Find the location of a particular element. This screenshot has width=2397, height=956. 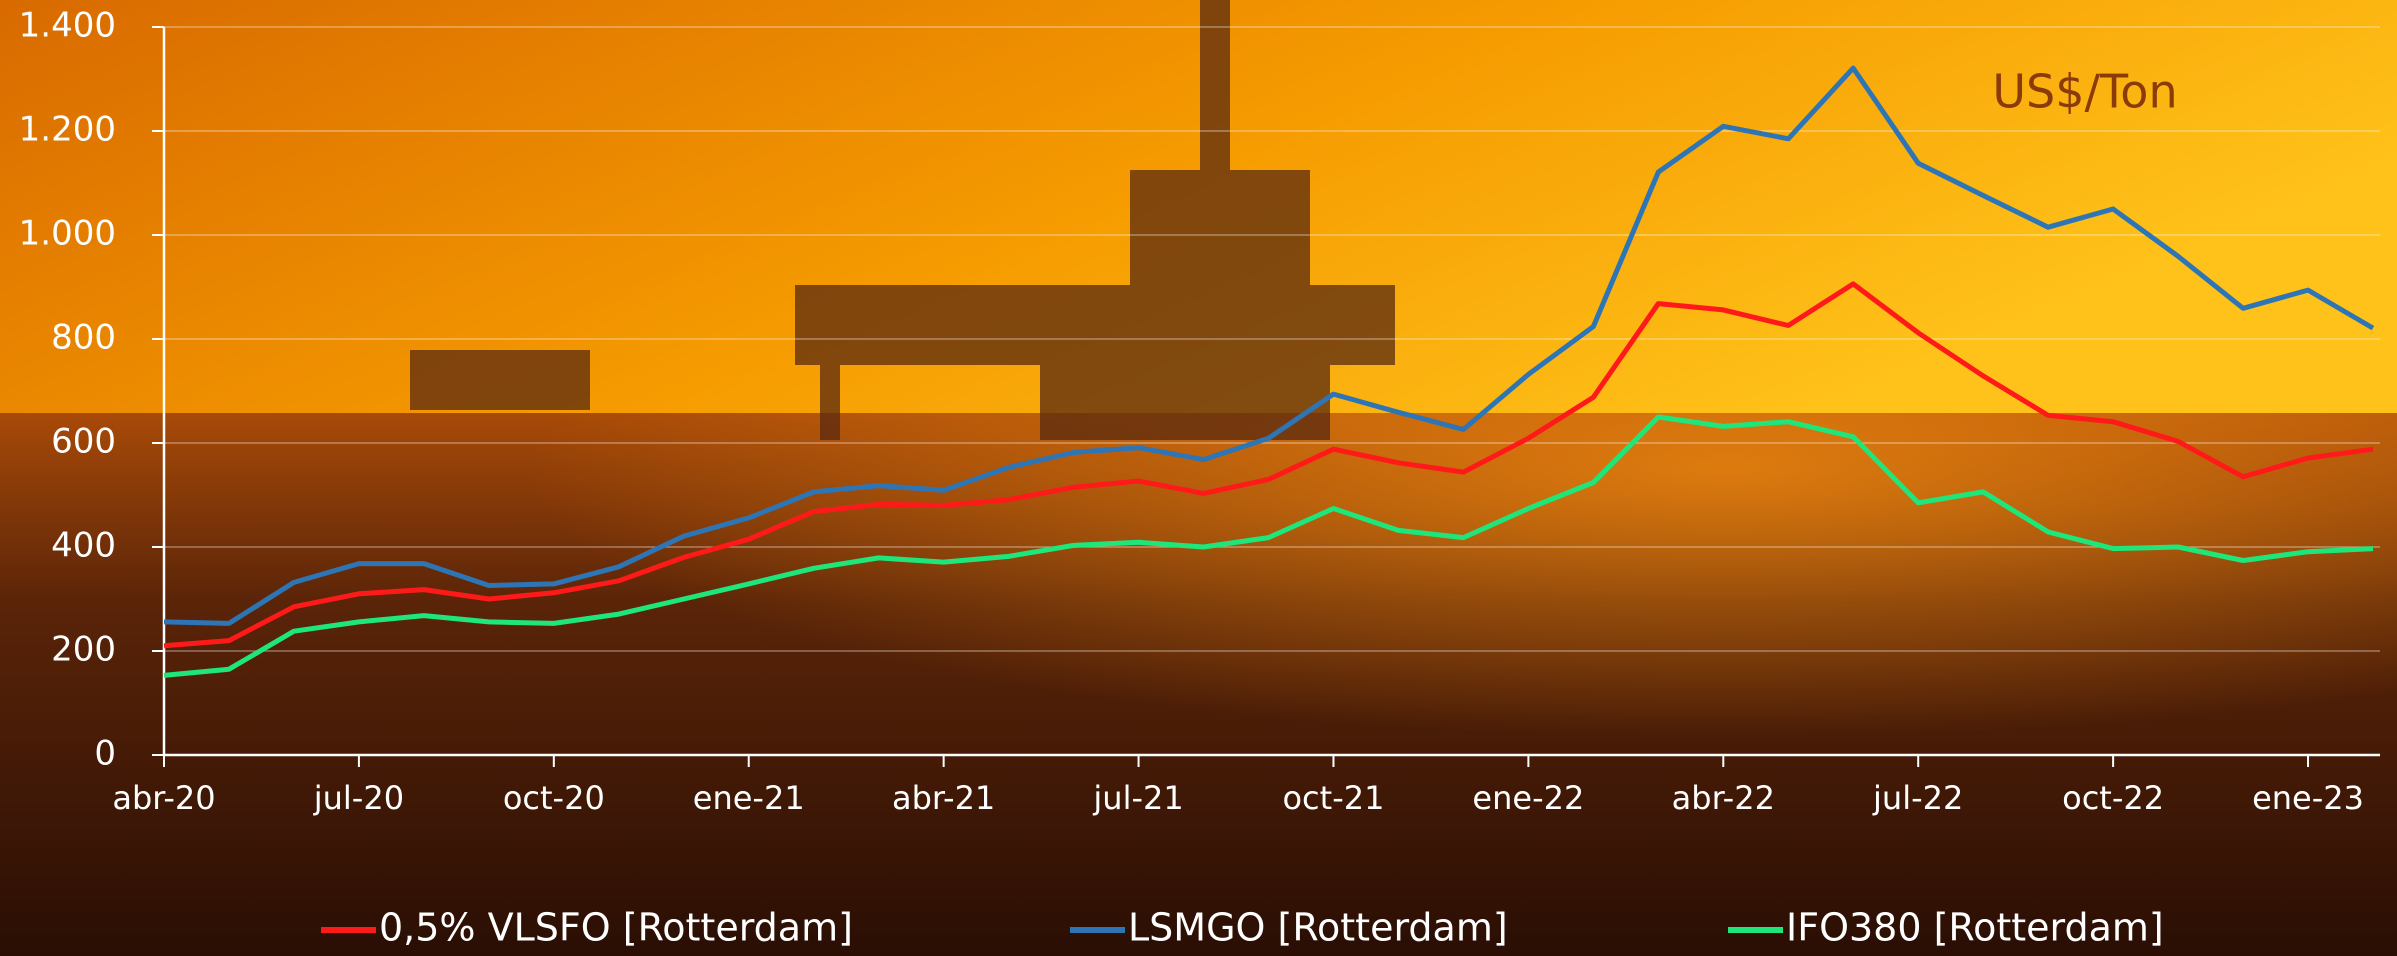

x-tick-label: jul-20 is located at coordinates (358, 798).